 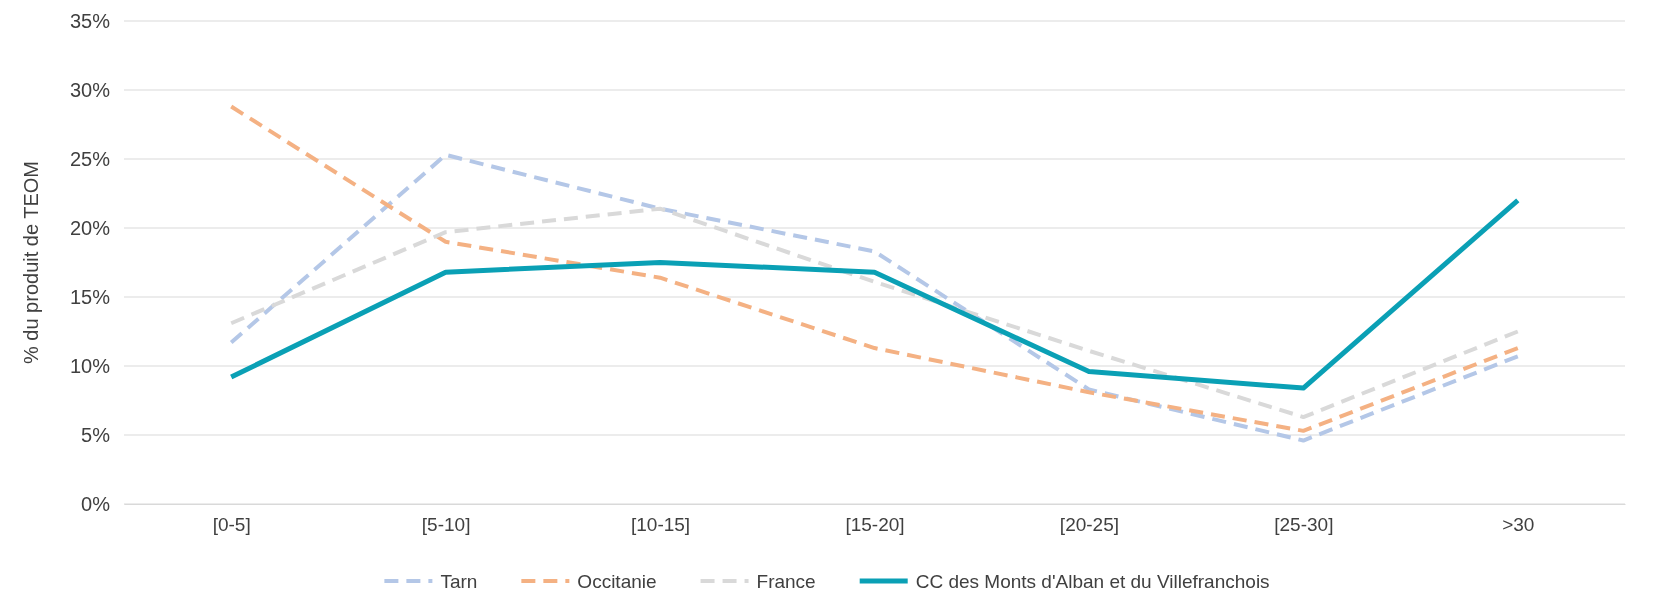 I want to click on x-tick-label: [25-30], so click(x=1304, y=525).